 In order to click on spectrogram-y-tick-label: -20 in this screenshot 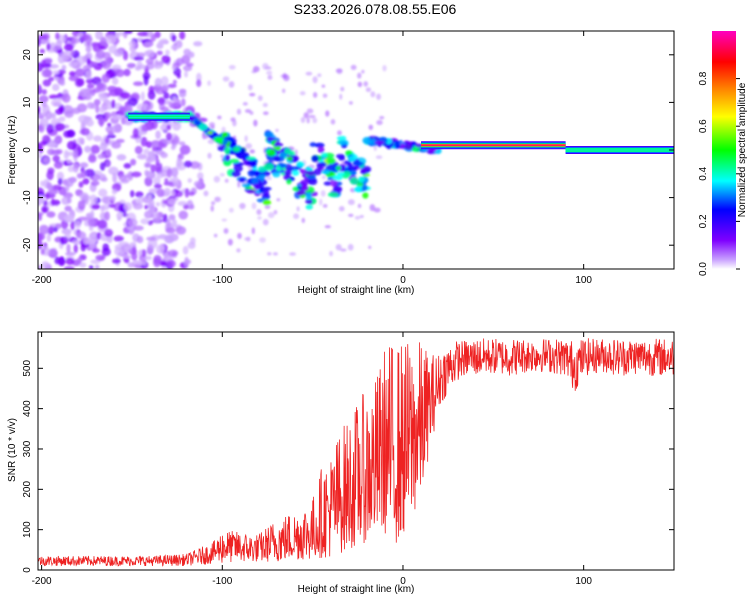, I will do `click(27, 245)`.